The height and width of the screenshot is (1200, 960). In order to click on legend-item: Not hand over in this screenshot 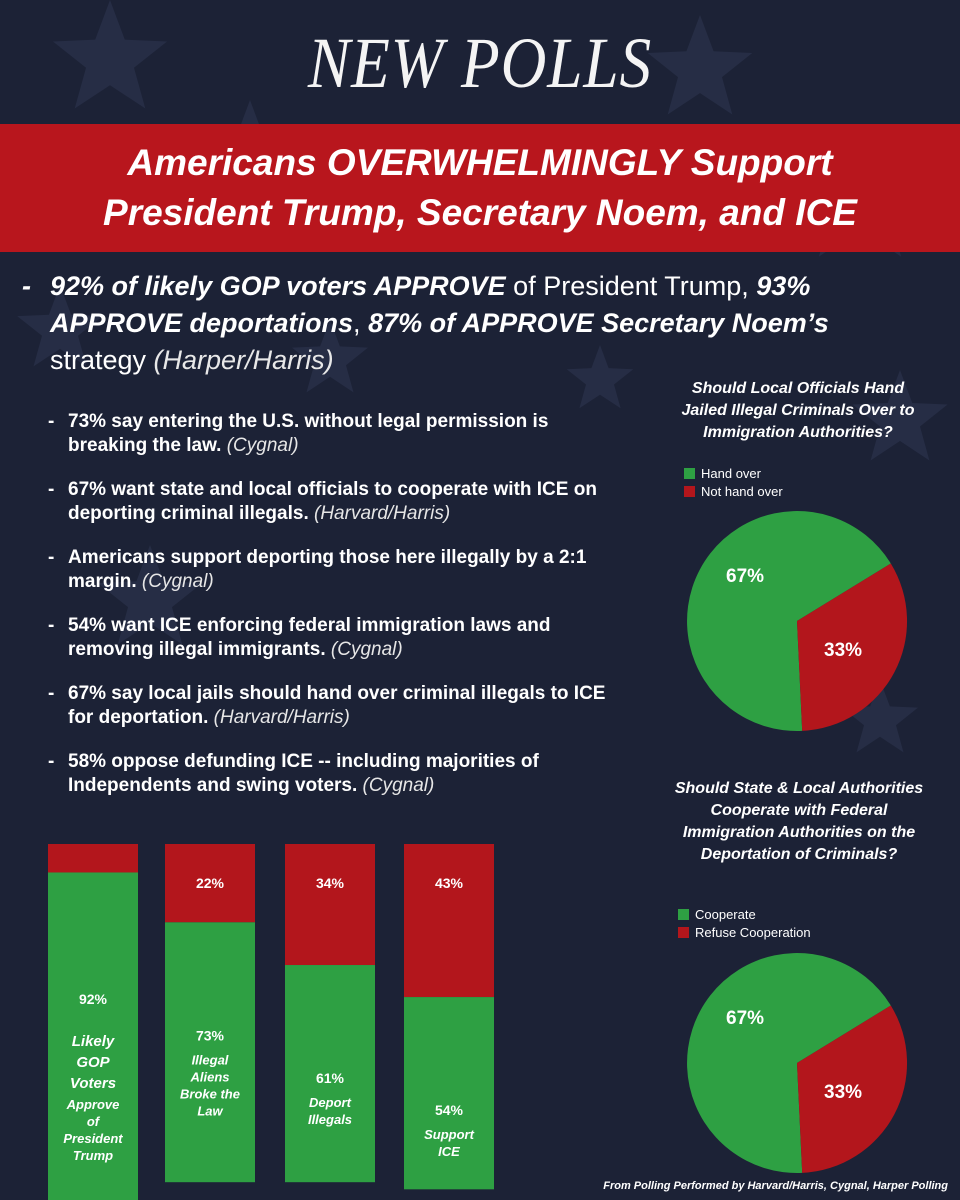, I will do `click(733, 491)`.